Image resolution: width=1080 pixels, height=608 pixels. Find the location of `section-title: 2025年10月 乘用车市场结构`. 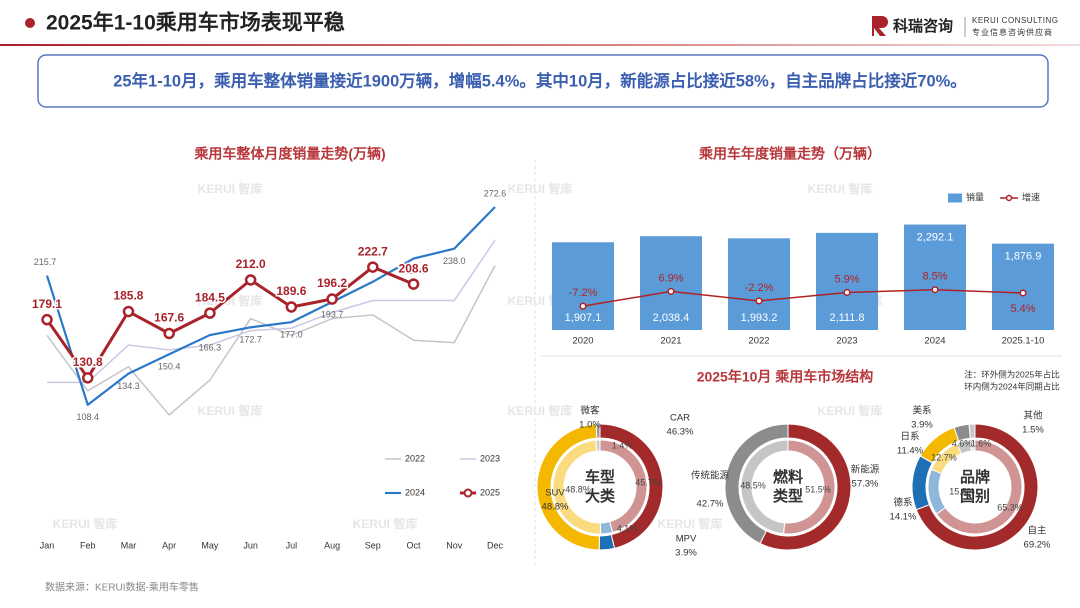

section-title: 2025年10月 乘用车市场结构 is located at coordinates (785, 377).